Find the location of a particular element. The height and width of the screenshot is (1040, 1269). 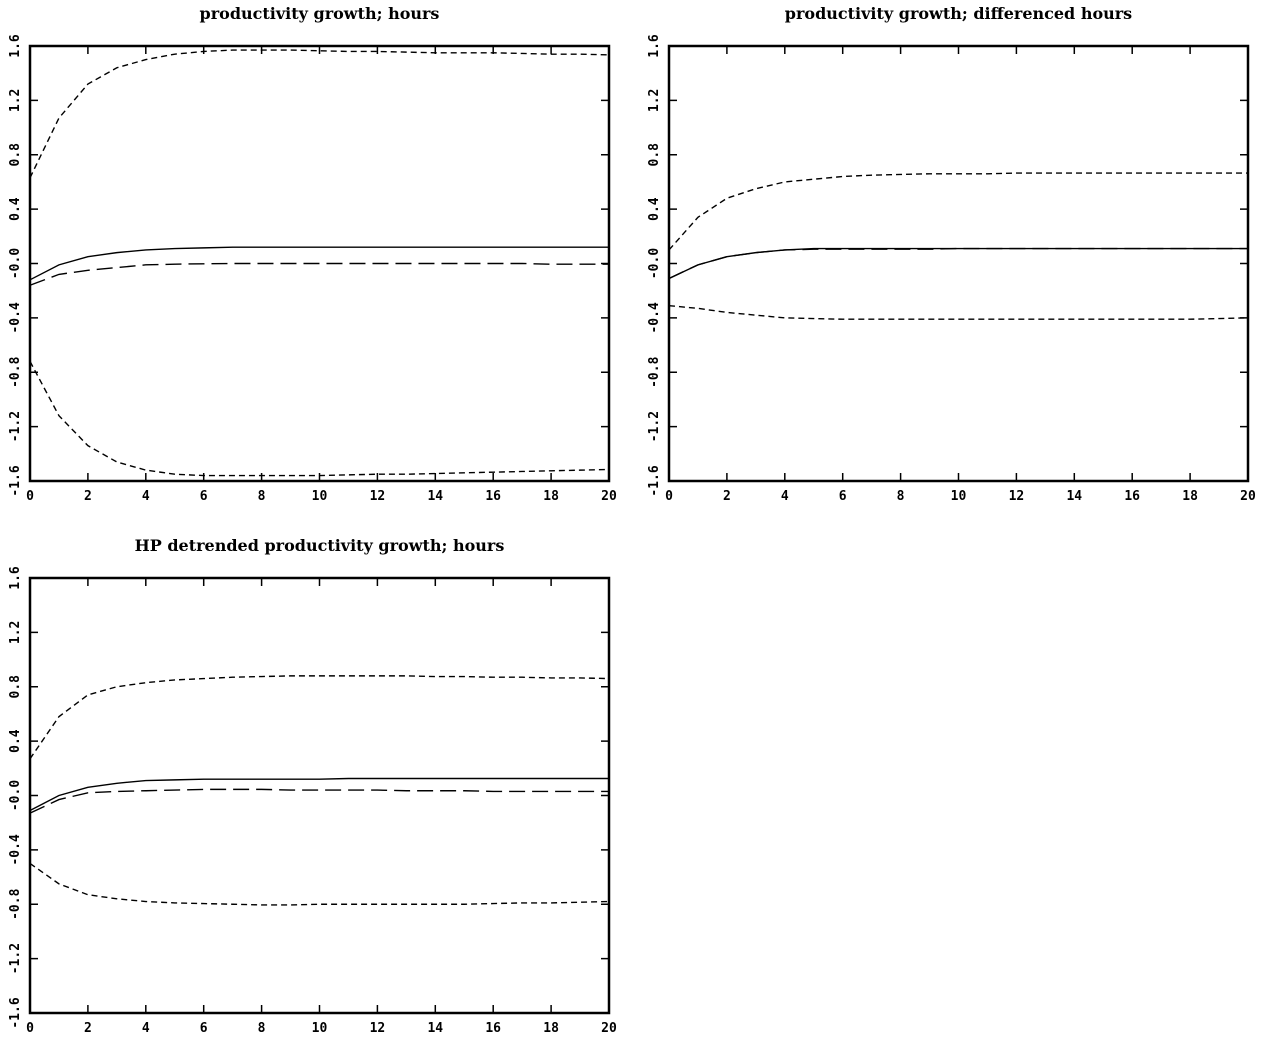

chart-title: productivity growth; differenced hours is located at coordinates (958, 13).